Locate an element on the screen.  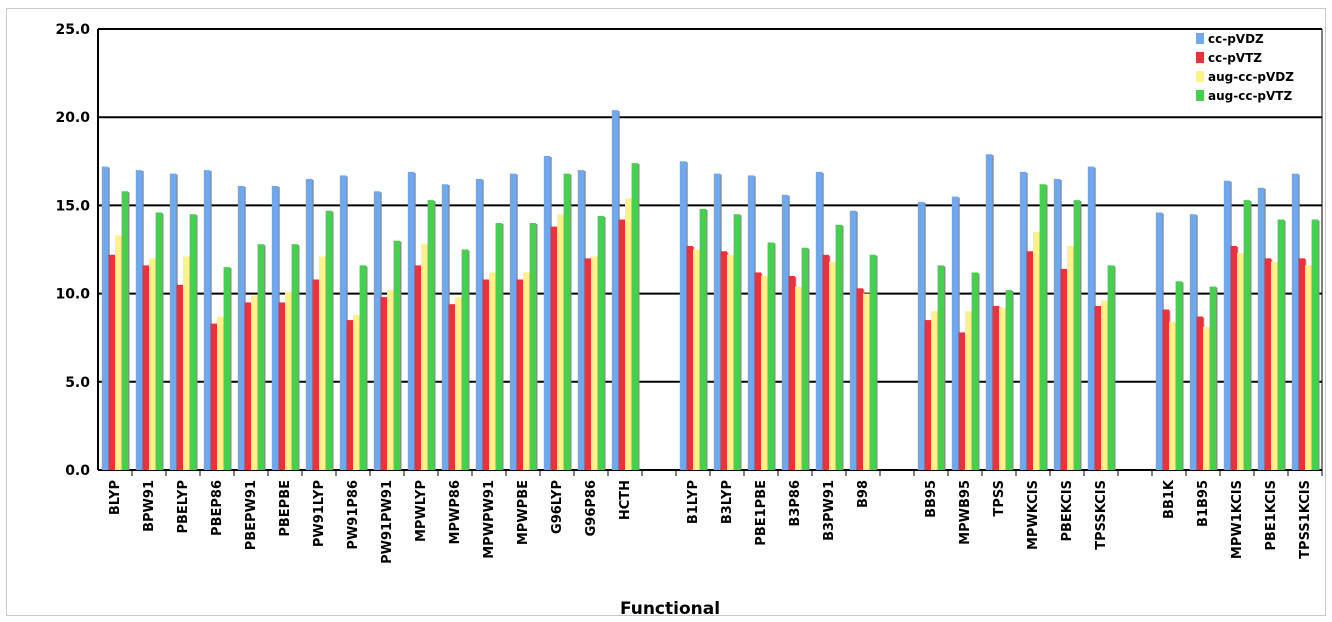
x-tick-label: BPW91 is located at coordinates (149, 506).